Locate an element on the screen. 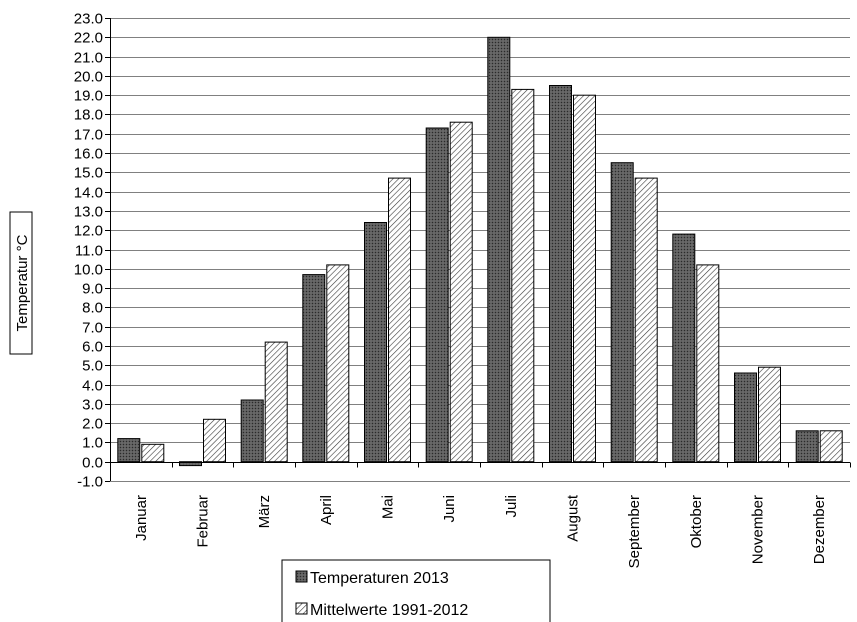 This screenshot has width=857, height=622. y-tick-label: 14.0 is located at coordinates (88, 193).